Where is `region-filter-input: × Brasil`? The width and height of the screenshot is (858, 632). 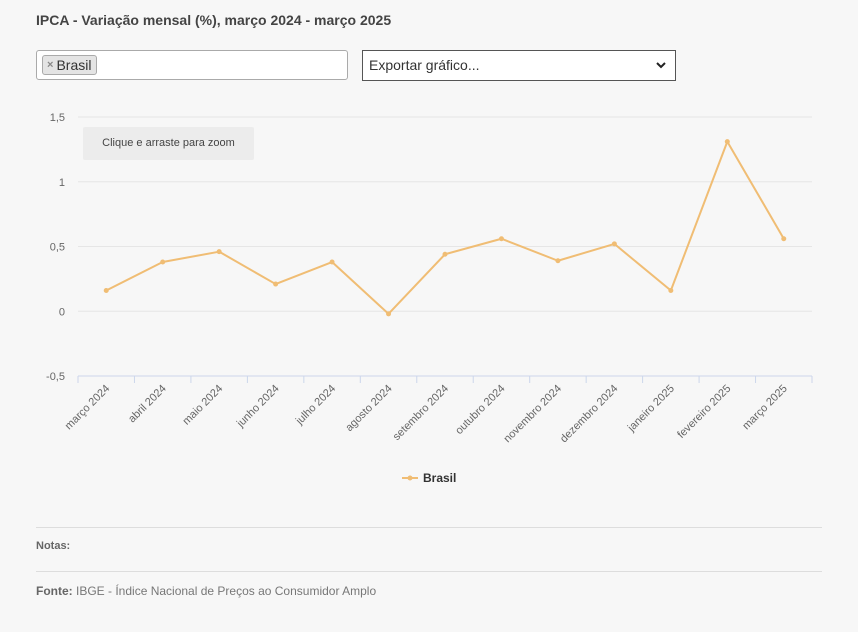 region-filter-input: × Brasil is located at coordinates (192, 65).